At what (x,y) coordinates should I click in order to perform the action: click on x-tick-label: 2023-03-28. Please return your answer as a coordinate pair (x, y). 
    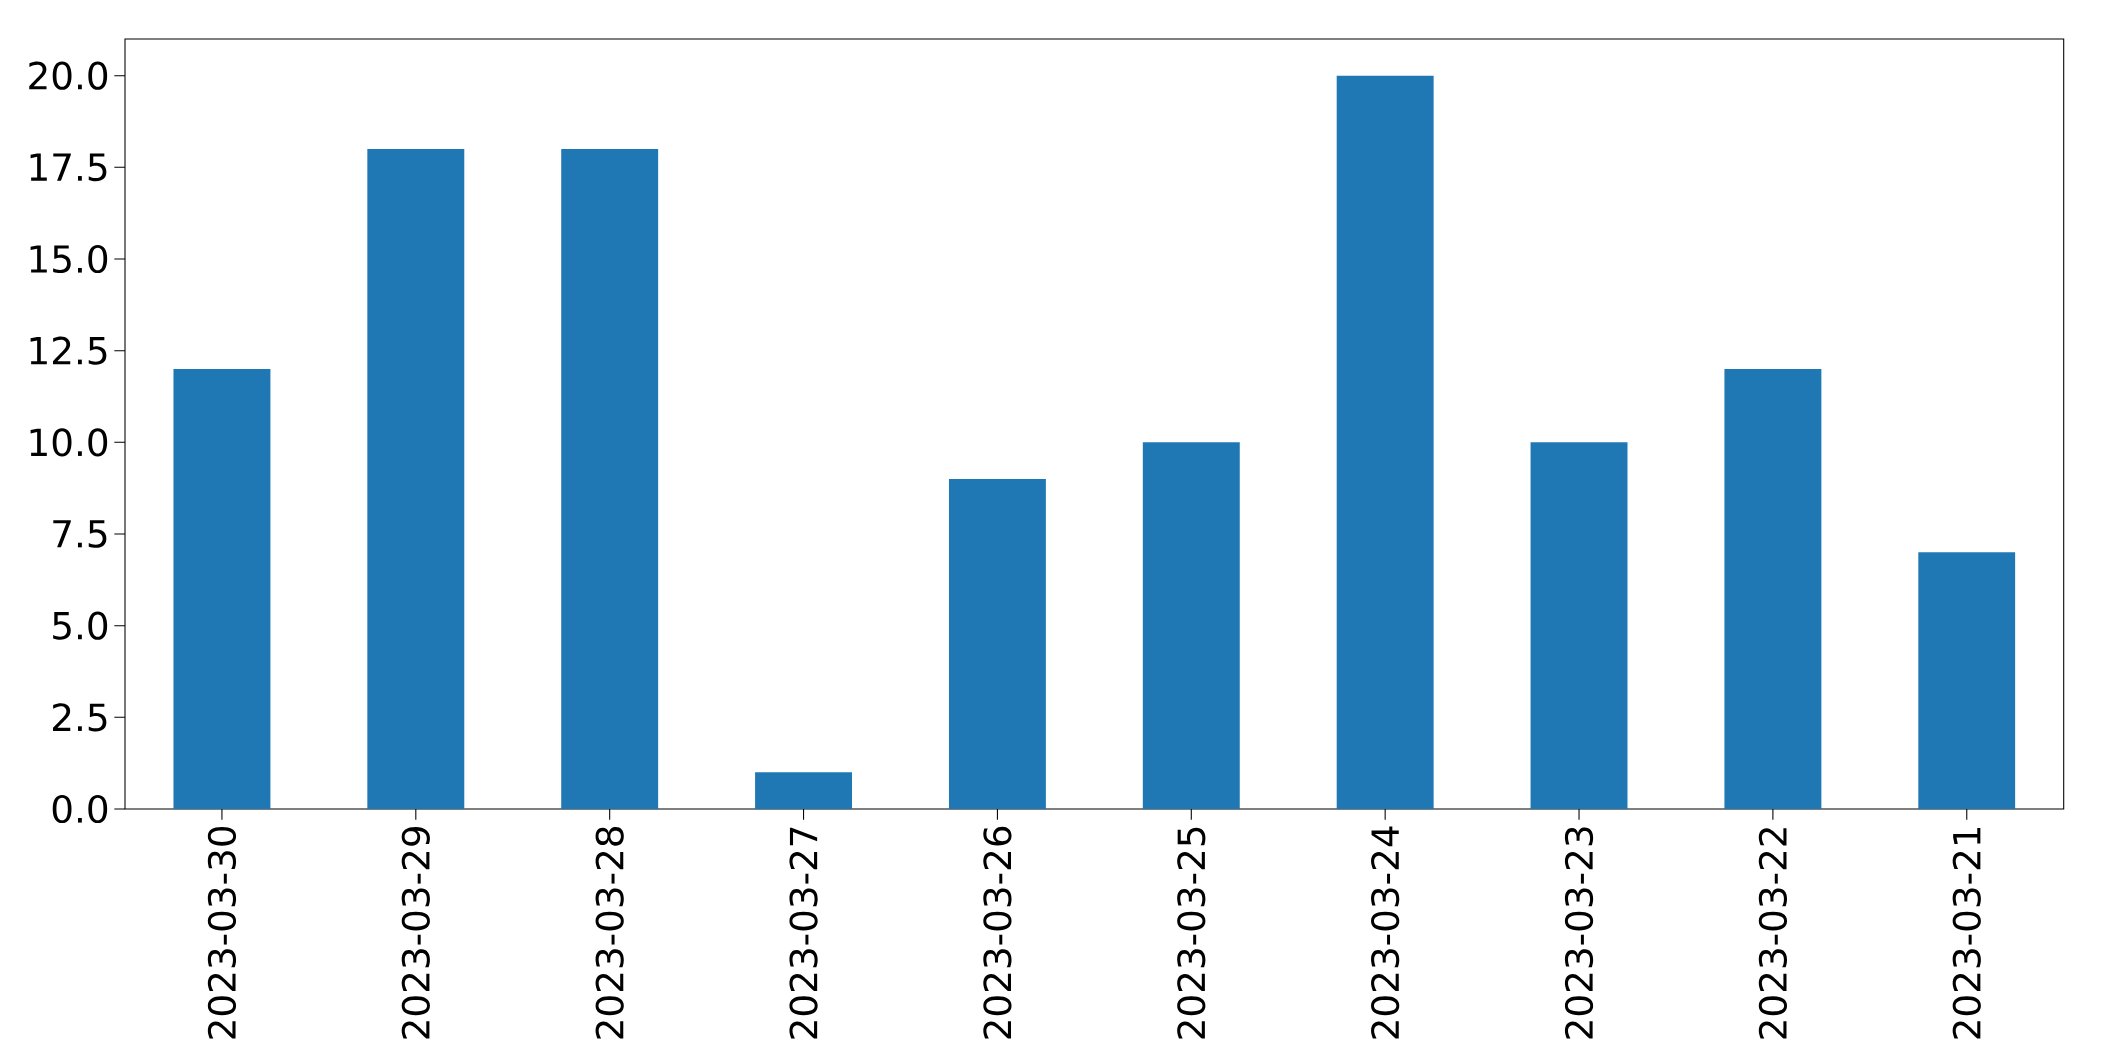
    Looking at the image, I should click on (609, 932).